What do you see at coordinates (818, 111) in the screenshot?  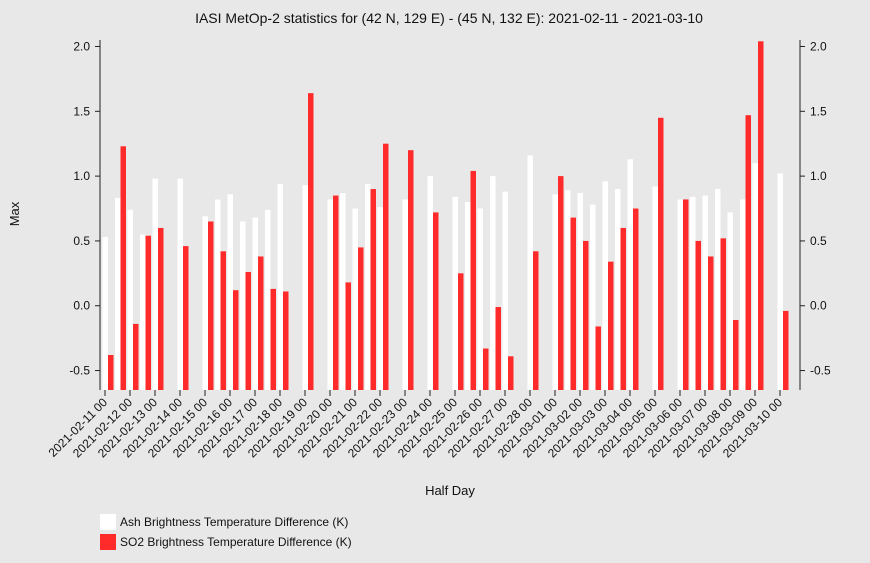 I see `y-tick-label-right: 1.5` at bounding box center [818, 111].